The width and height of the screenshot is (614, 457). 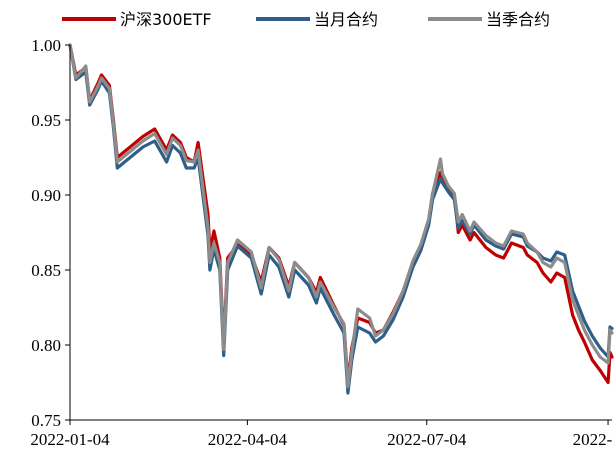 I want to click on y-tick-label: 0.95, so click(x=46, y=120).